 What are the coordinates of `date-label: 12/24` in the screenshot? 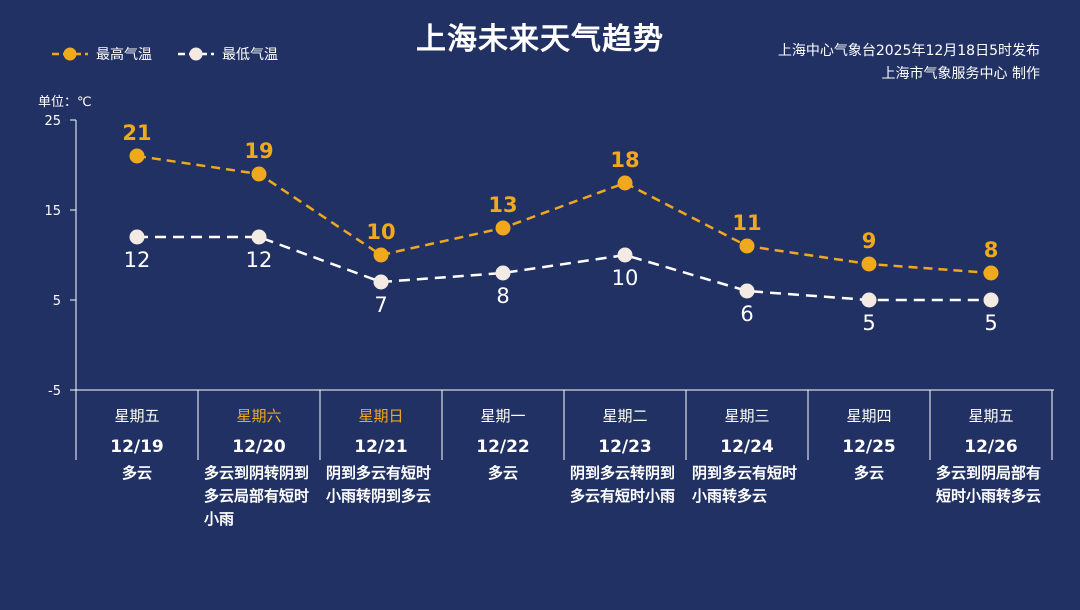 It's located at (747, 447).